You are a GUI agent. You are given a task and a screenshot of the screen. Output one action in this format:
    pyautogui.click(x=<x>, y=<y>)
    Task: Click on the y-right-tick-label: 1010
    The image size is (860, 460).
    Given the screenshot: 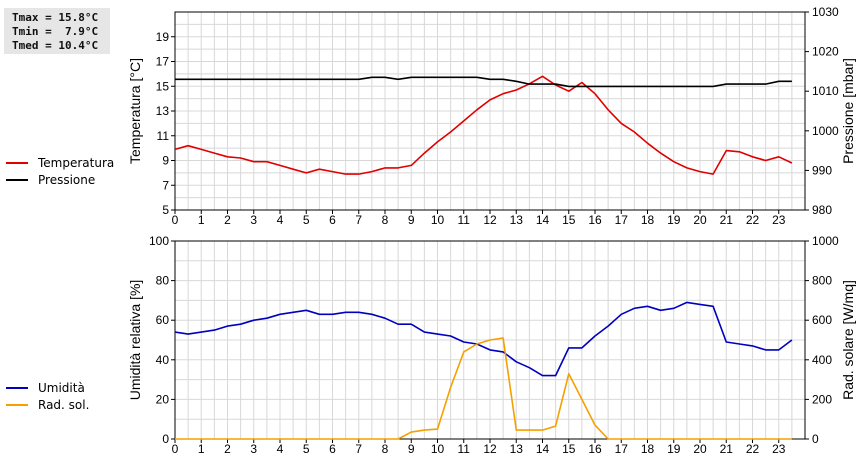 What is the action you would take?
    pyautogui.click(x=825, y=91)
    